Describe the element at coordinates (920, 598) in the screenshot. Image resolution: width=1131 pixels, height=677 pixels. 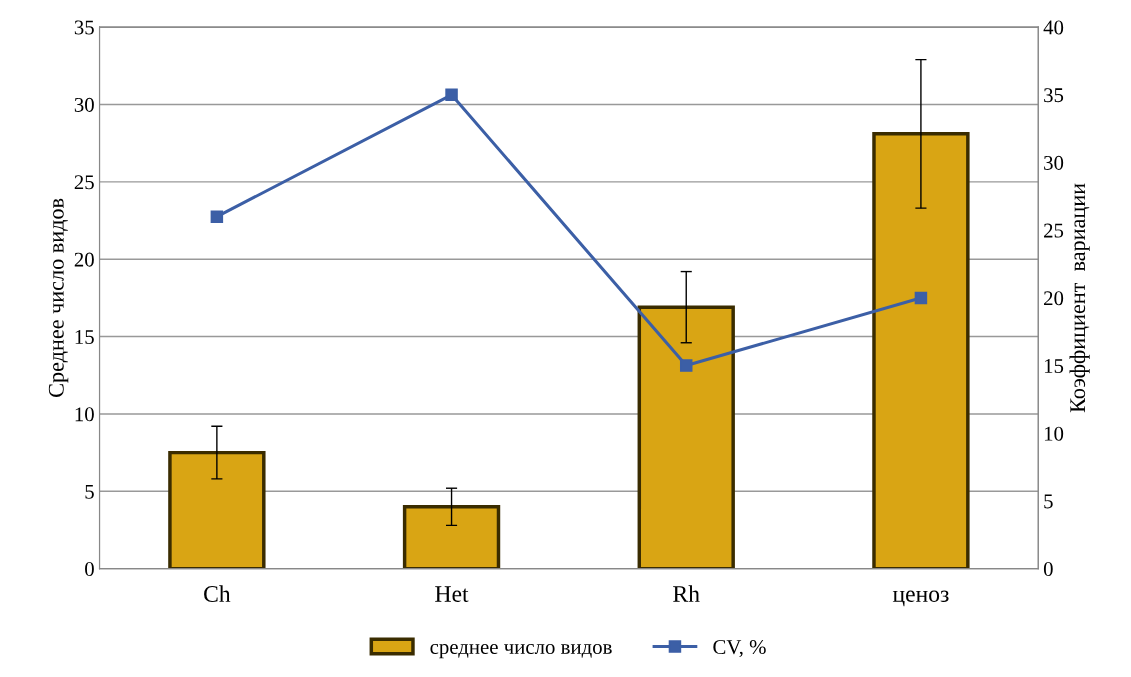
I see `x-tick-label: ценоз` at that location.